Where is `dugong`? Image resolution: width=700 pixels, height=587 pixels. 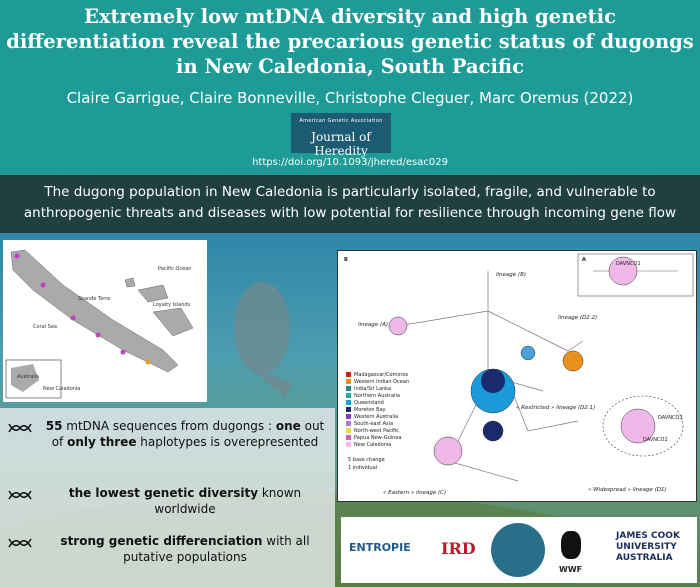
dugong is located at coordinates (262, 328).